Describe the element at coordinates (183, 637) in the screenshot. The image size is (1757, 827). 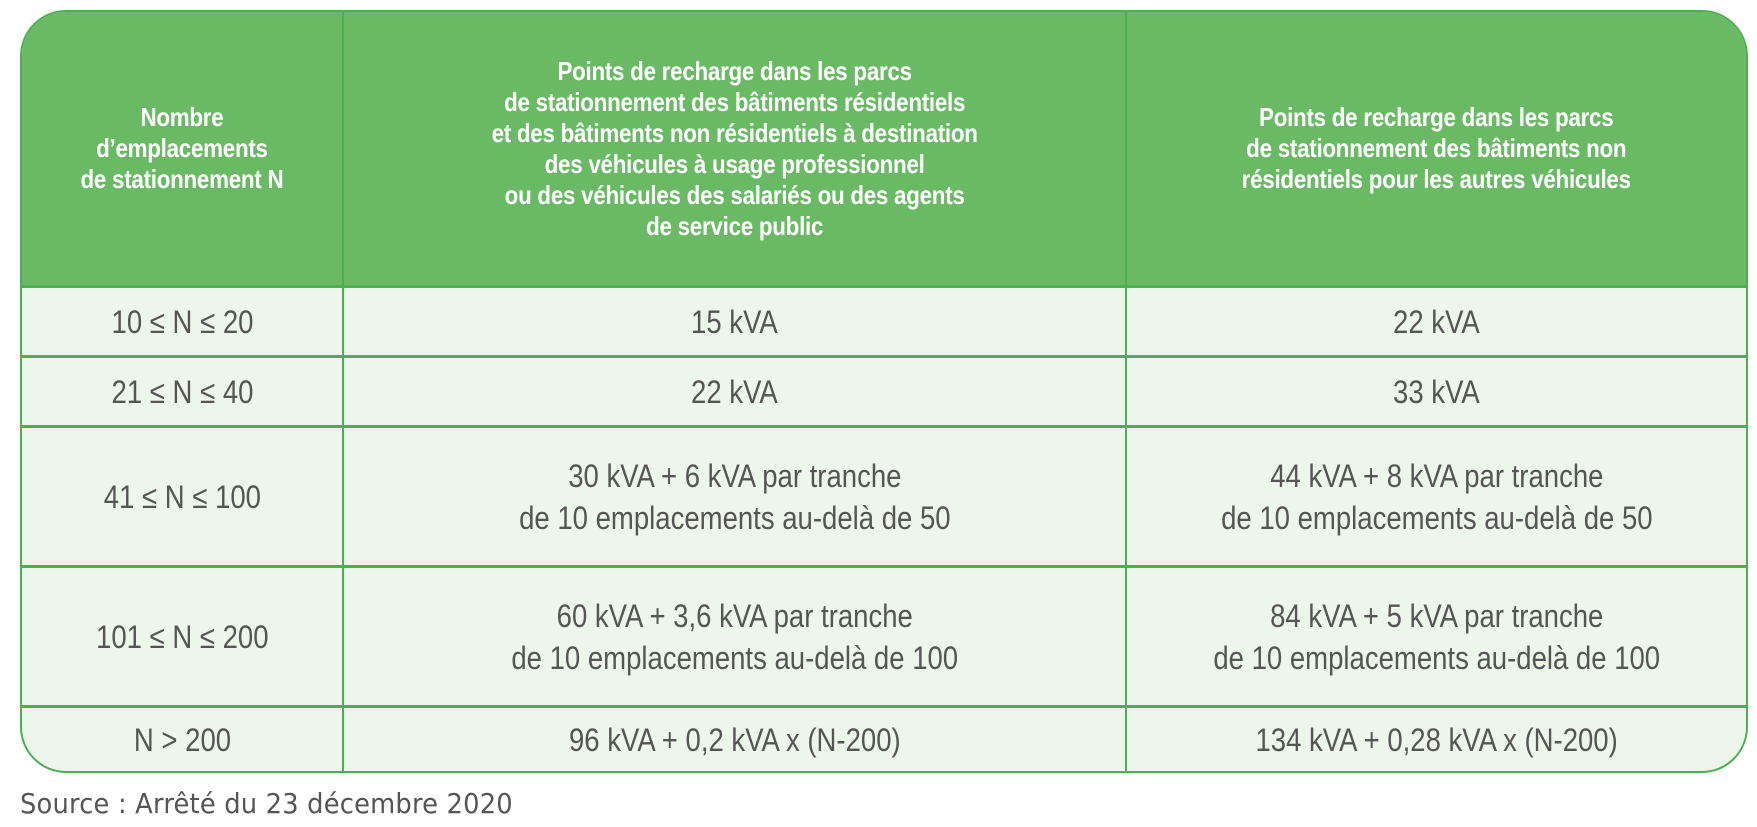
I see `cell-range: 101 ≤ N ≤ 200` at that location.